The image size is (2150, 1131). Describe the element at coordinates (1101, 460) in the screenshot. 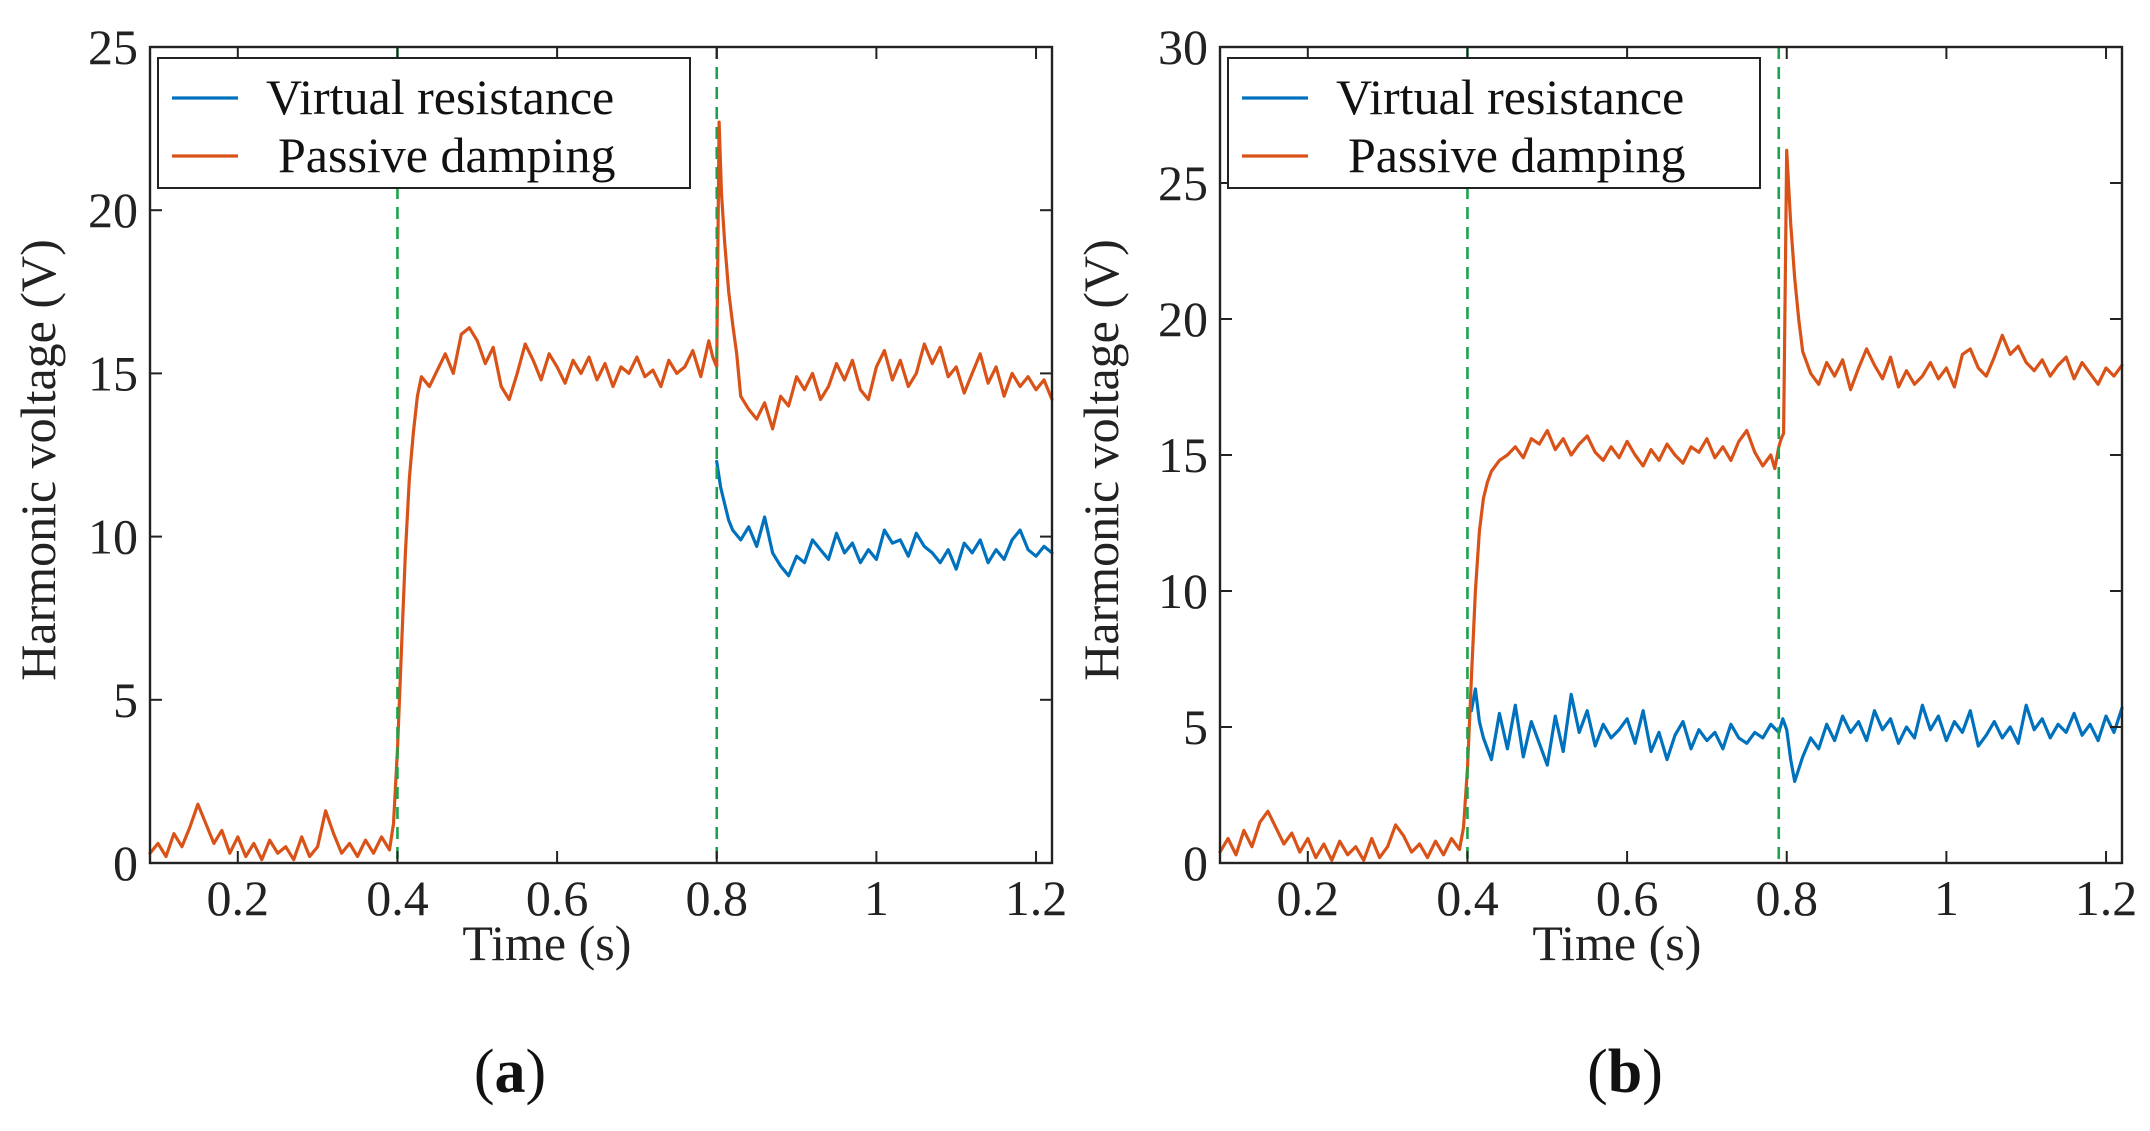

I see `chart-b-y-axis-label: Harmonic voltage (V)` at that location.